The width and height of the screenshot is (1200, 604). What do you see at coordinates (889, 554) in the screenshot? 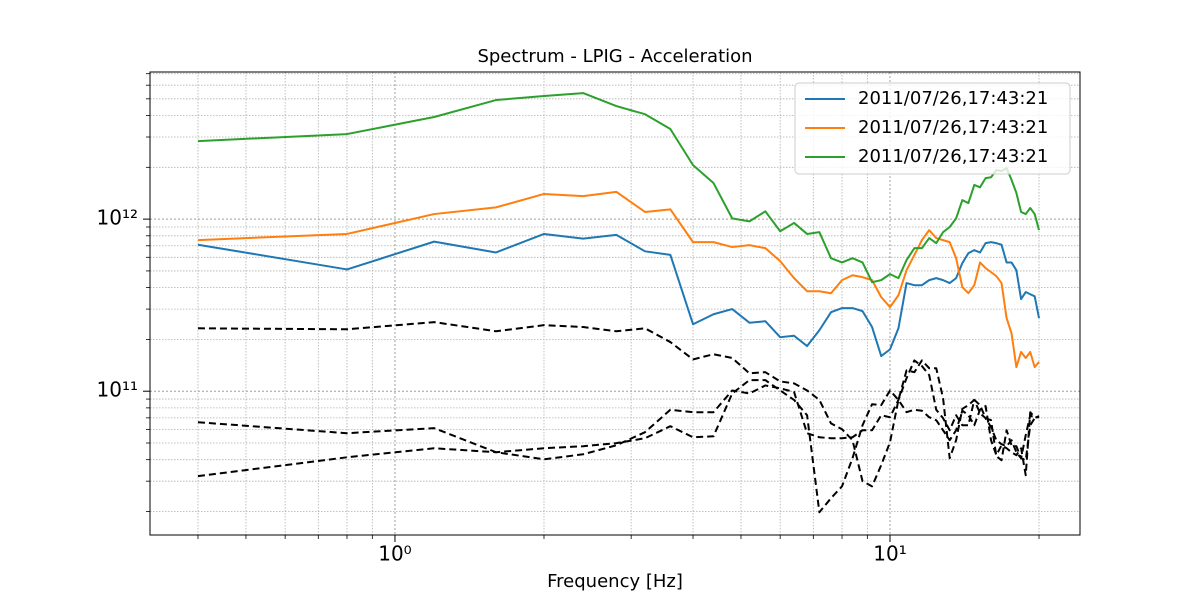
I see `x-tick-label: 10¹` at bounding box center [889, 554].